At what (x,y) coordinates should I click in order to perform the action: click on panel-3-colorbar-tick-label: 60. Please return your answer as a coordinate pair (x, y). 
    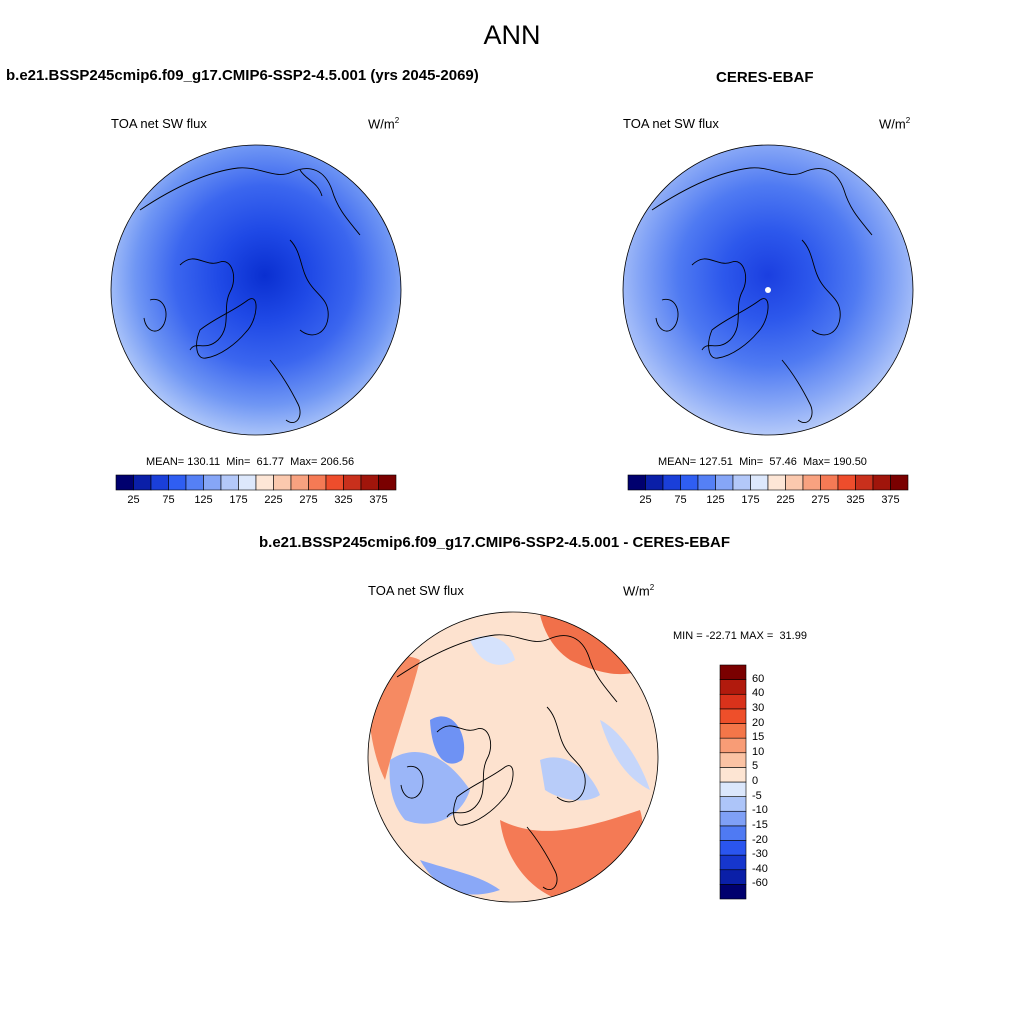
    Looking at the image, I should click on (758, 678).